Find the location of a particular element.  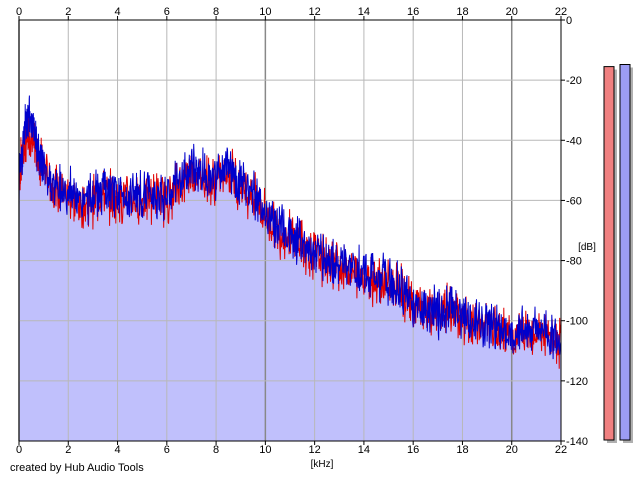

x-tick-label-top: 8 is located at coordinates (216, 12).